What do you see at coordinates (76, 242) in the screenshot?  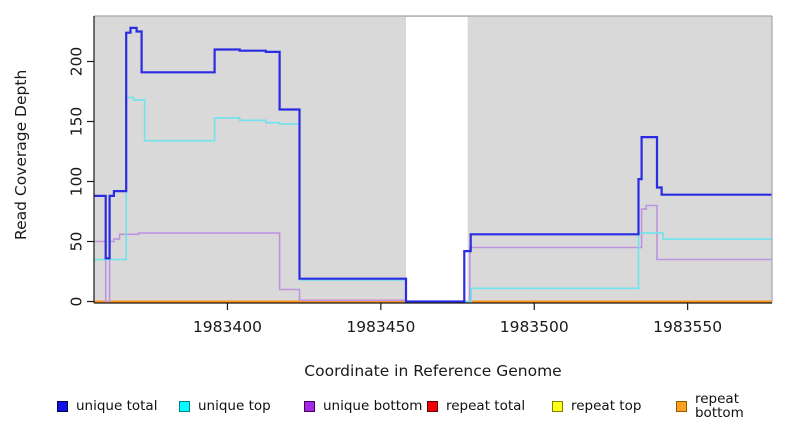 I see `y-tick-label: 50` at bounding box center [76, 242].